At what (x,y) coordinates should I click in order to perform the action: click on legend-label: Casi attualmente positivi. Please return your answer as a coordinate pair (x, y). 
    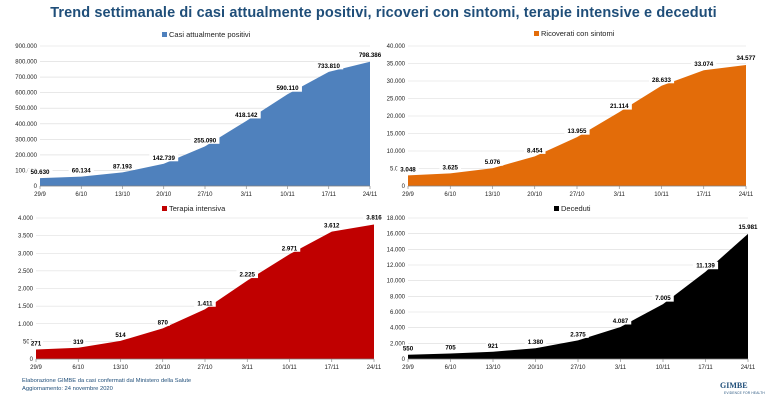
    Looking at the image, I should click on (210, 34).